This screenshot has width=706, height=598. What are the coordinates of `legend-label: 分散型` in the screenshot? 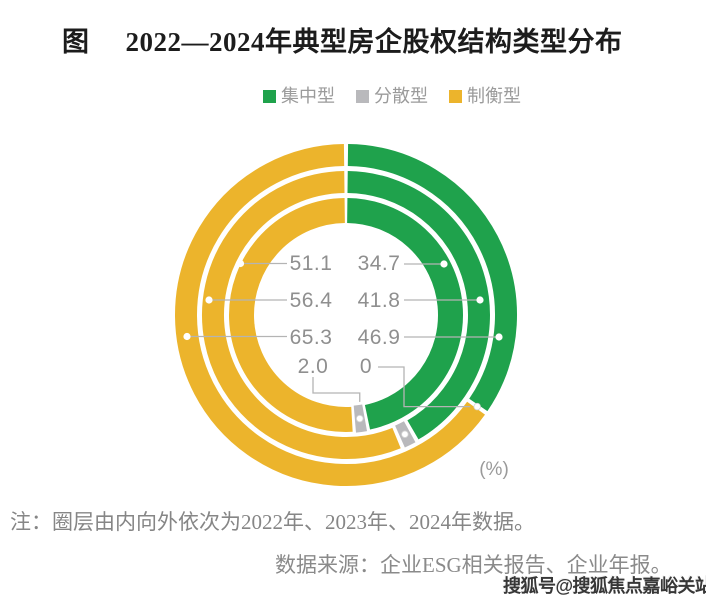 It's located at (401, 96).